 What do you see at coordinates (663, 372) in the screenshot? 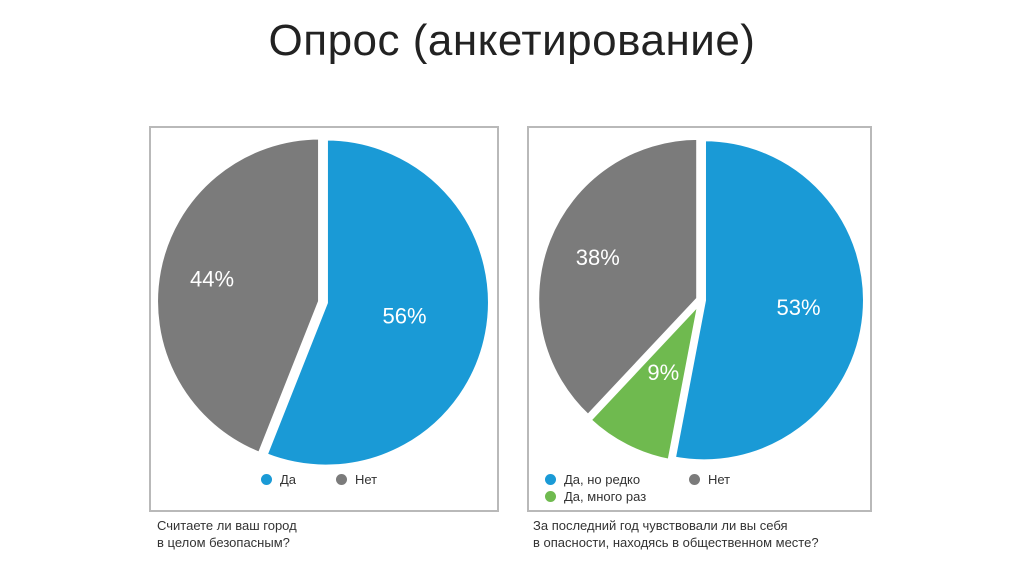
I see `pie-slice-label-2-2: 9%` at bounding box center [663, 372].